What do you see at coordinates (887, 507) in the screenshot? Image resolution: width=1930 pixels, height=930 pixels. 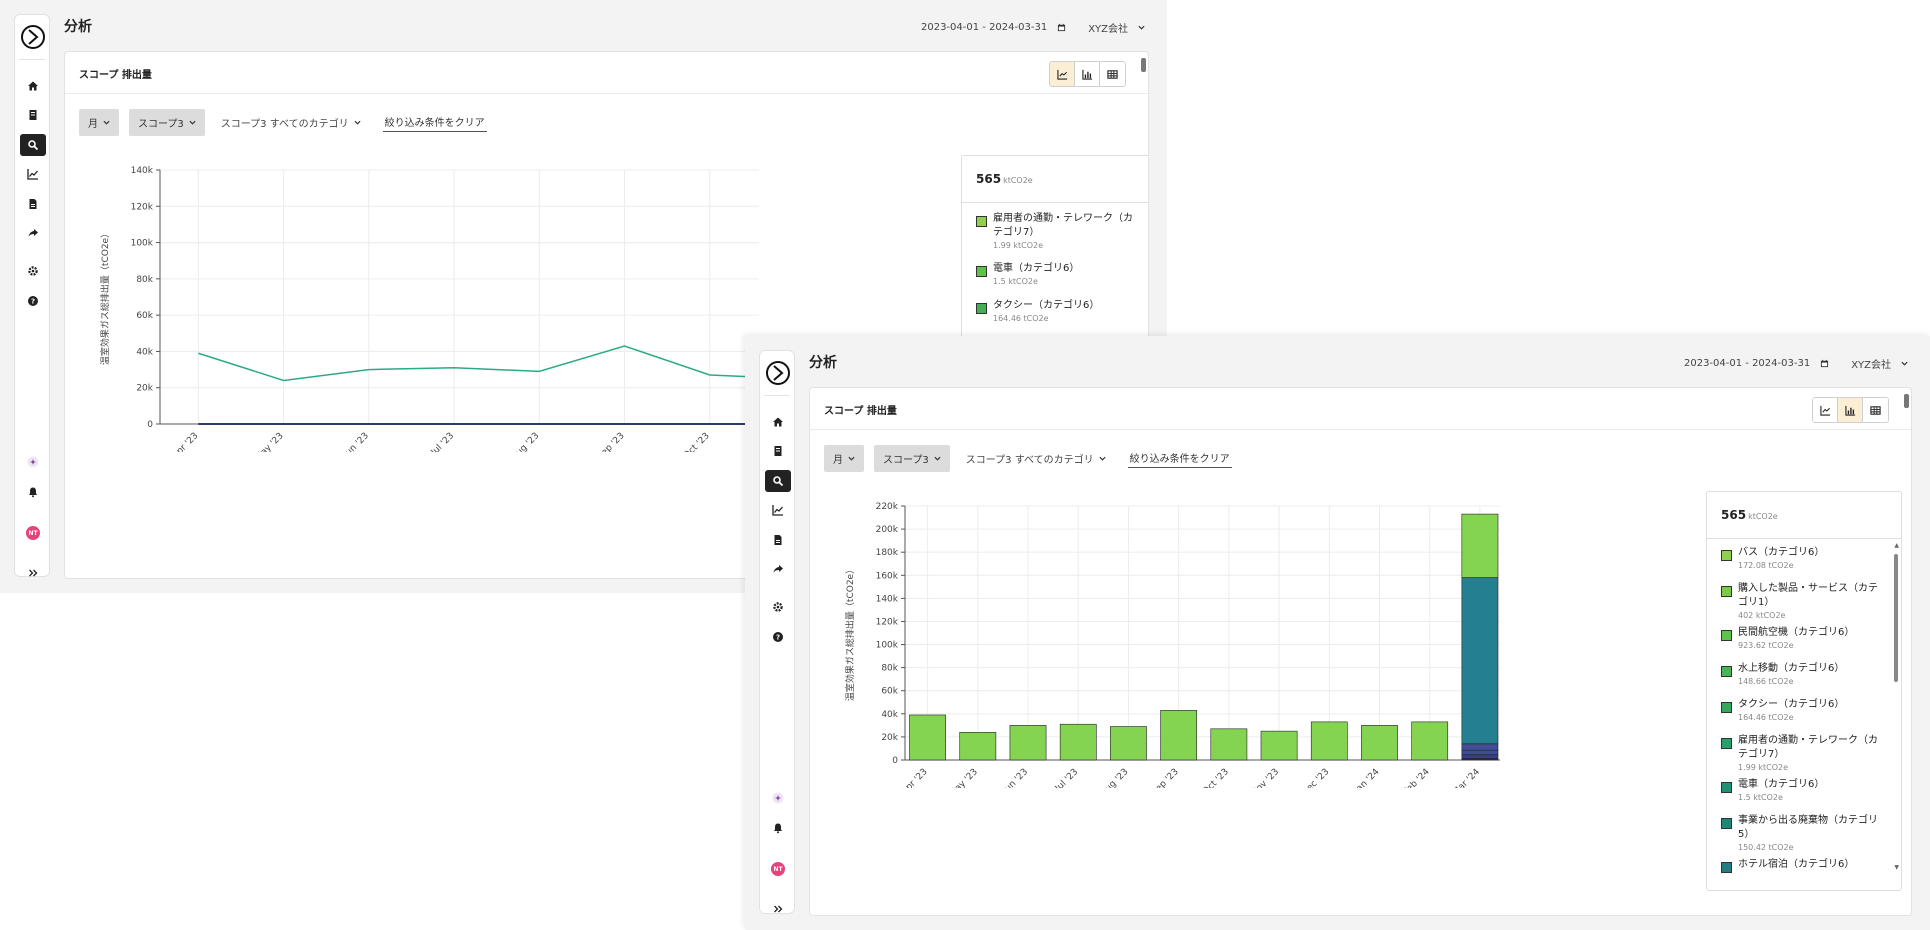 I see `y-tick-label: 220k` at bounding box center [887, 507].